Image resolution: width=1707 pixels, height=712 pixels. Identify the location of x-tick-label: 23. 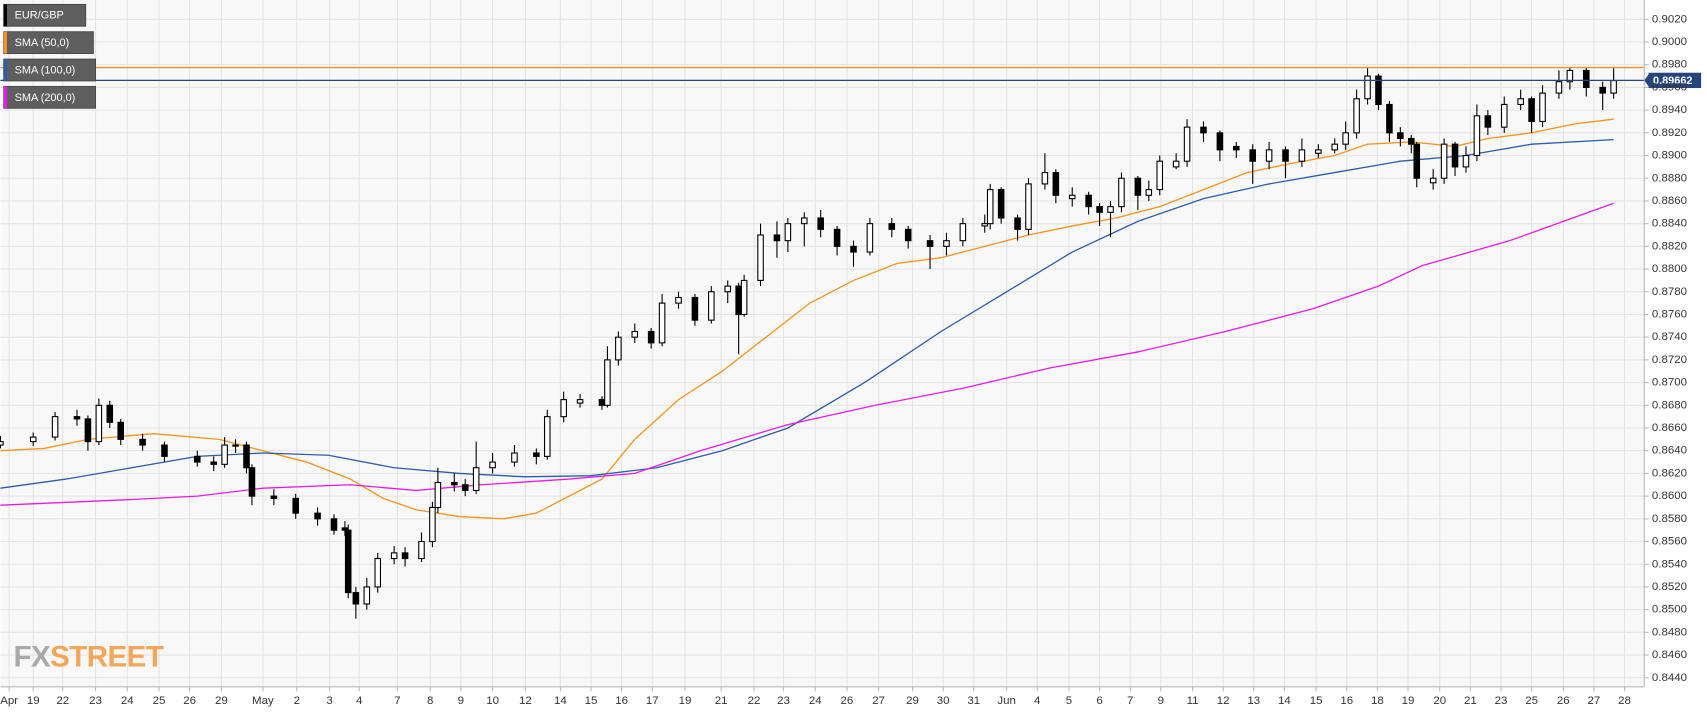
(95, 701).